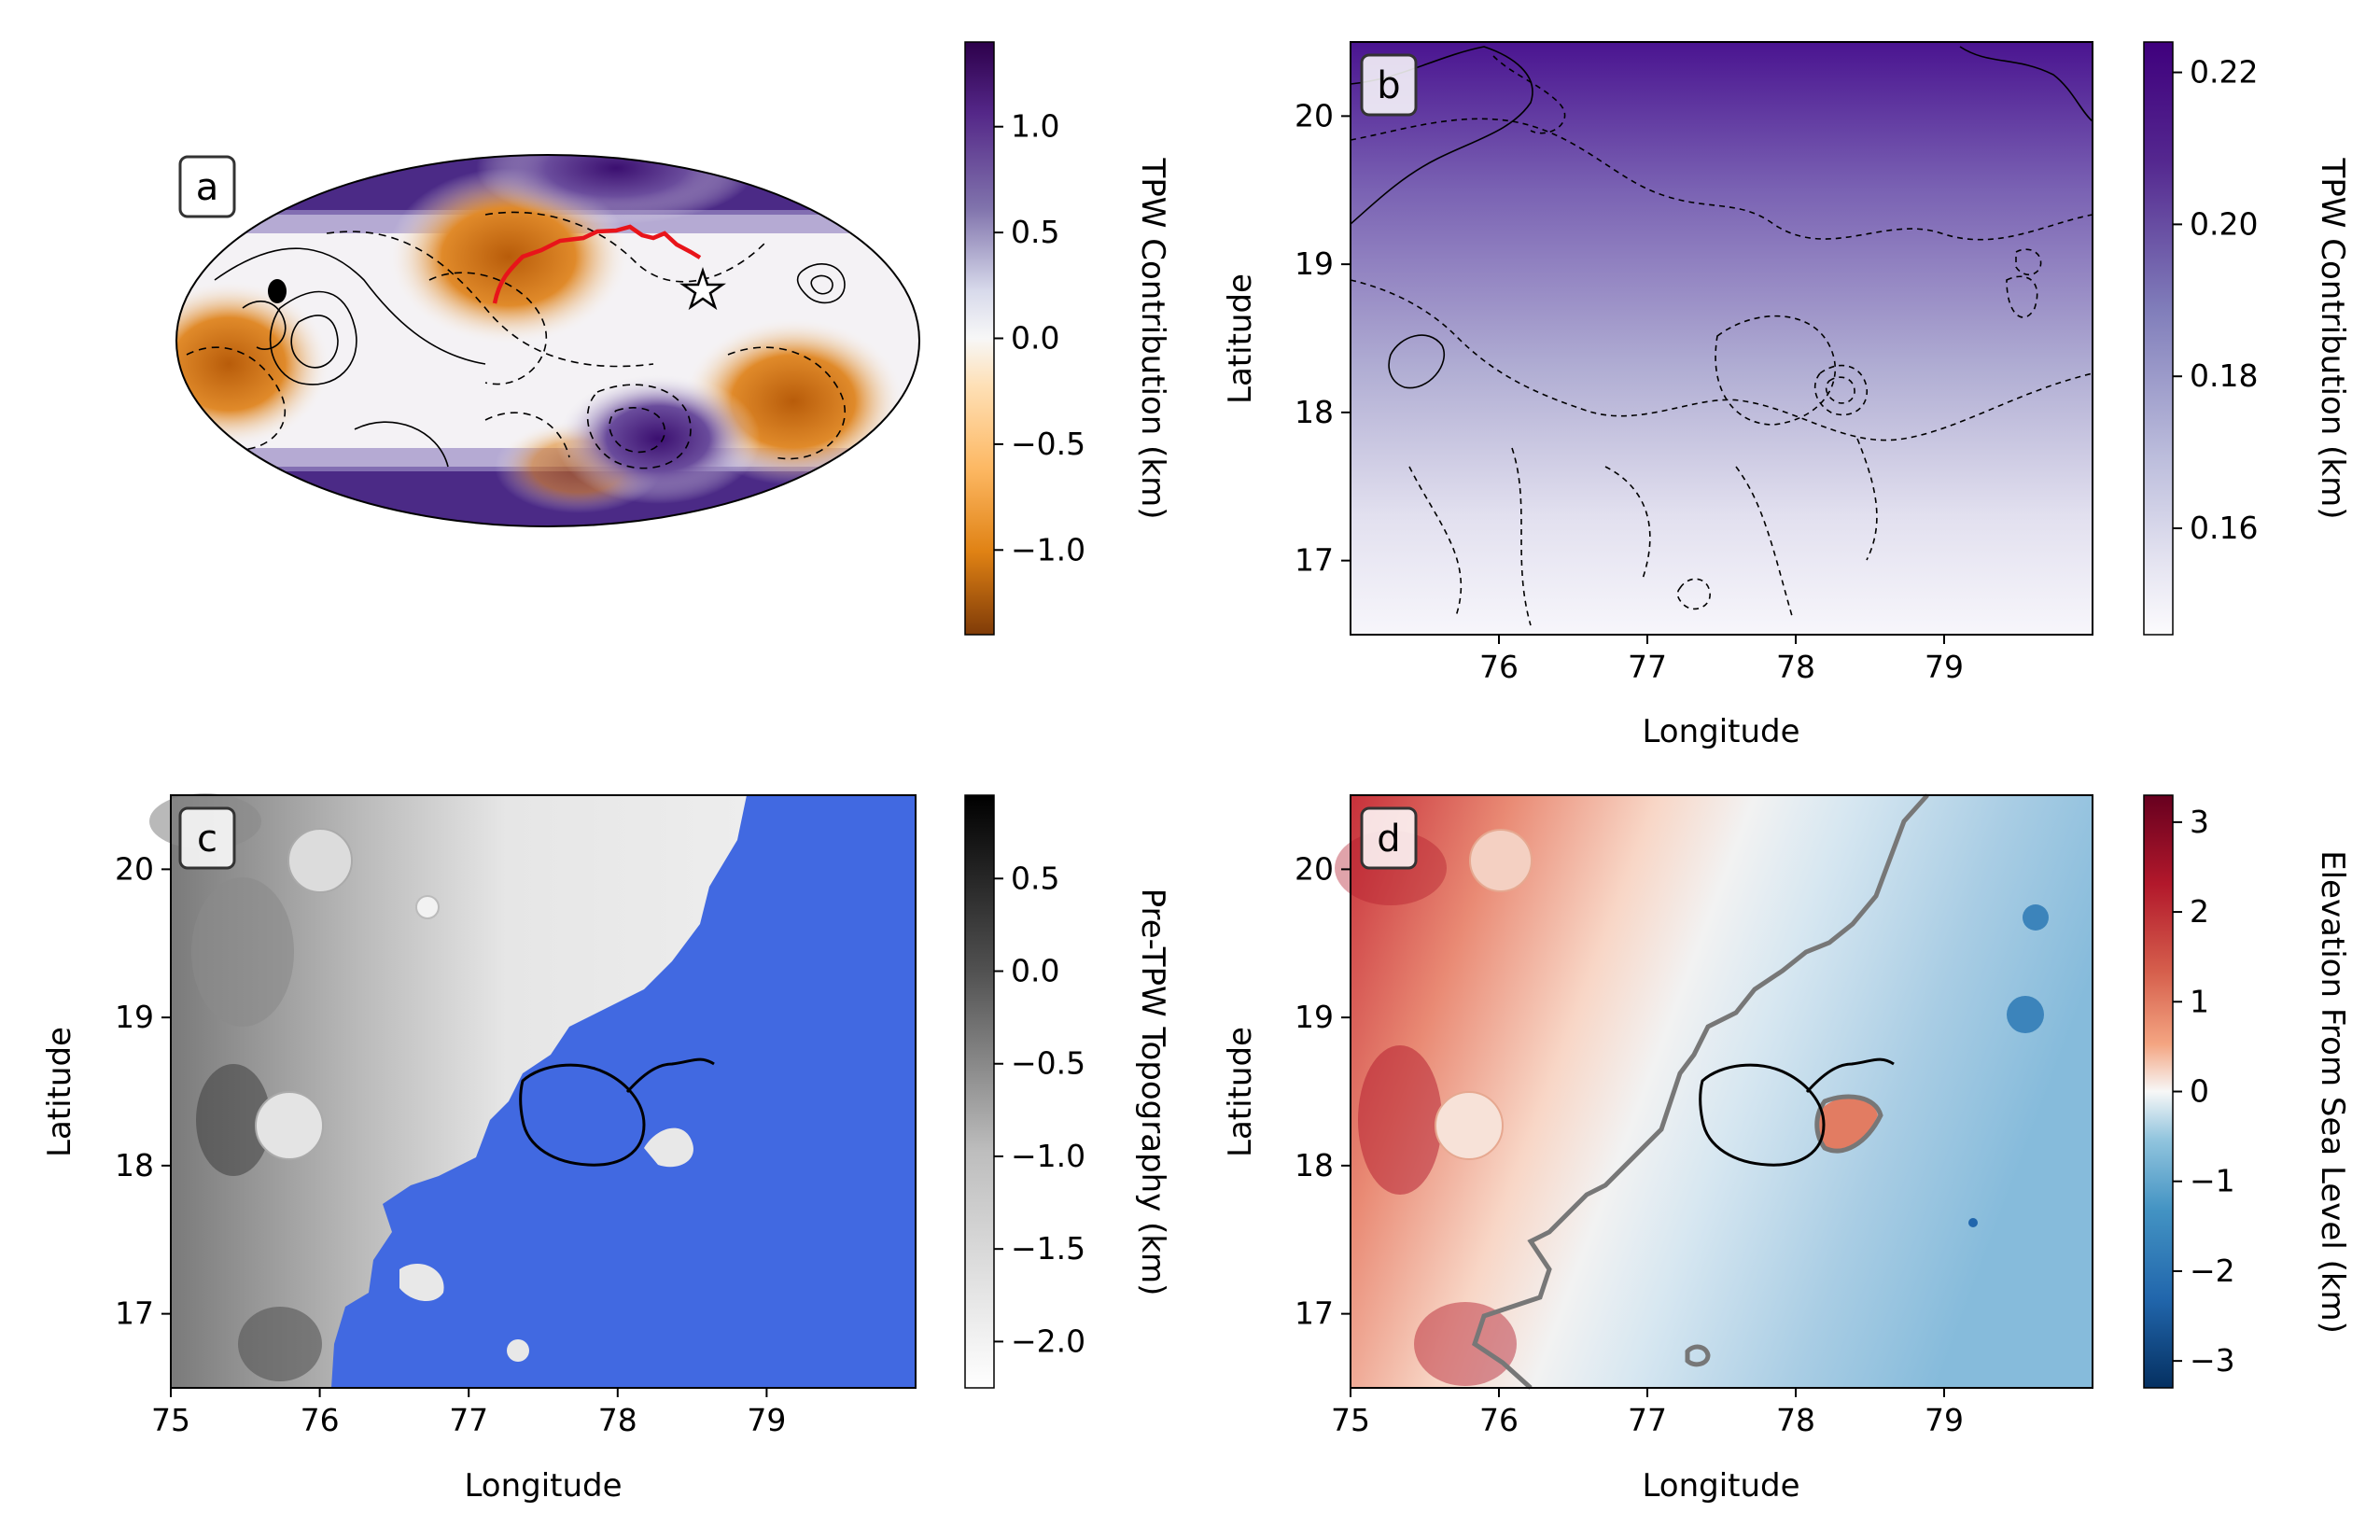  I want to click on panel-b-label-box: b, so click(1389, 85).